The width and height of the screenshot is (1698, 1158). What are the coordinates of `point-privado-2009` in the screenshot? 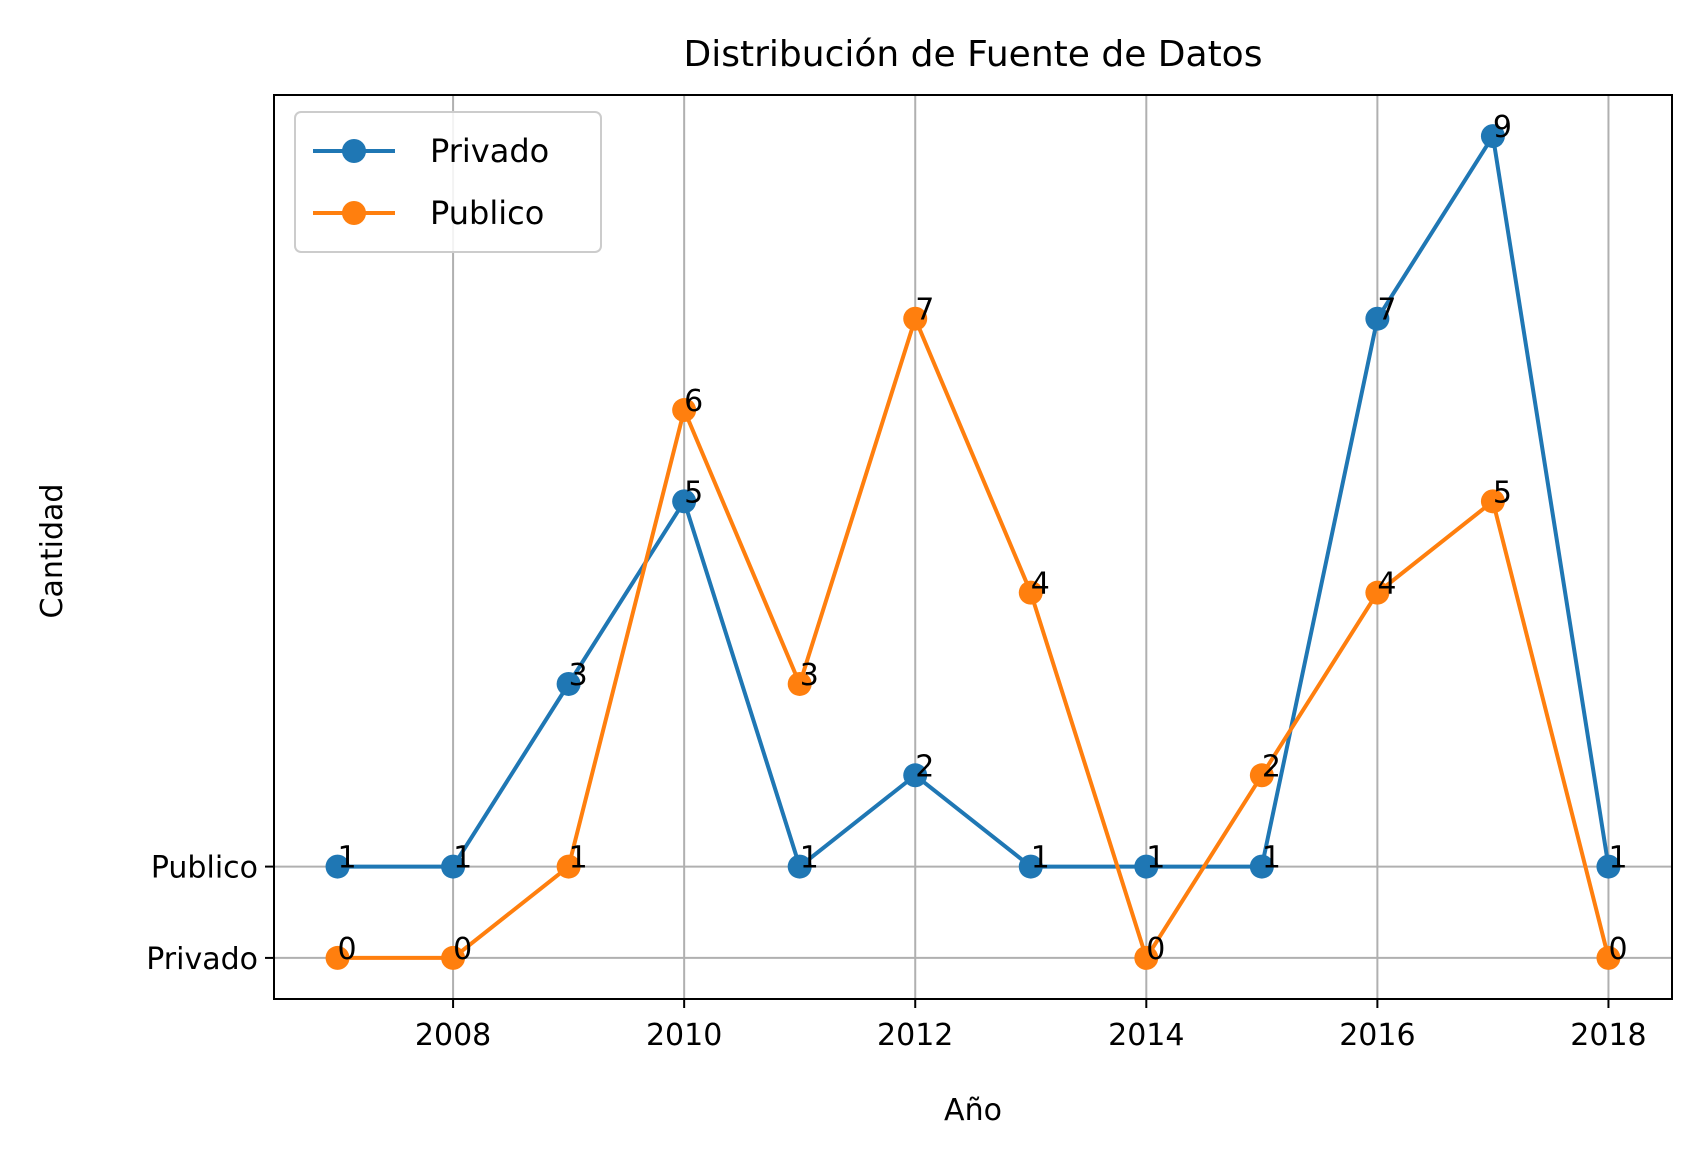 It's located at (568, 683).